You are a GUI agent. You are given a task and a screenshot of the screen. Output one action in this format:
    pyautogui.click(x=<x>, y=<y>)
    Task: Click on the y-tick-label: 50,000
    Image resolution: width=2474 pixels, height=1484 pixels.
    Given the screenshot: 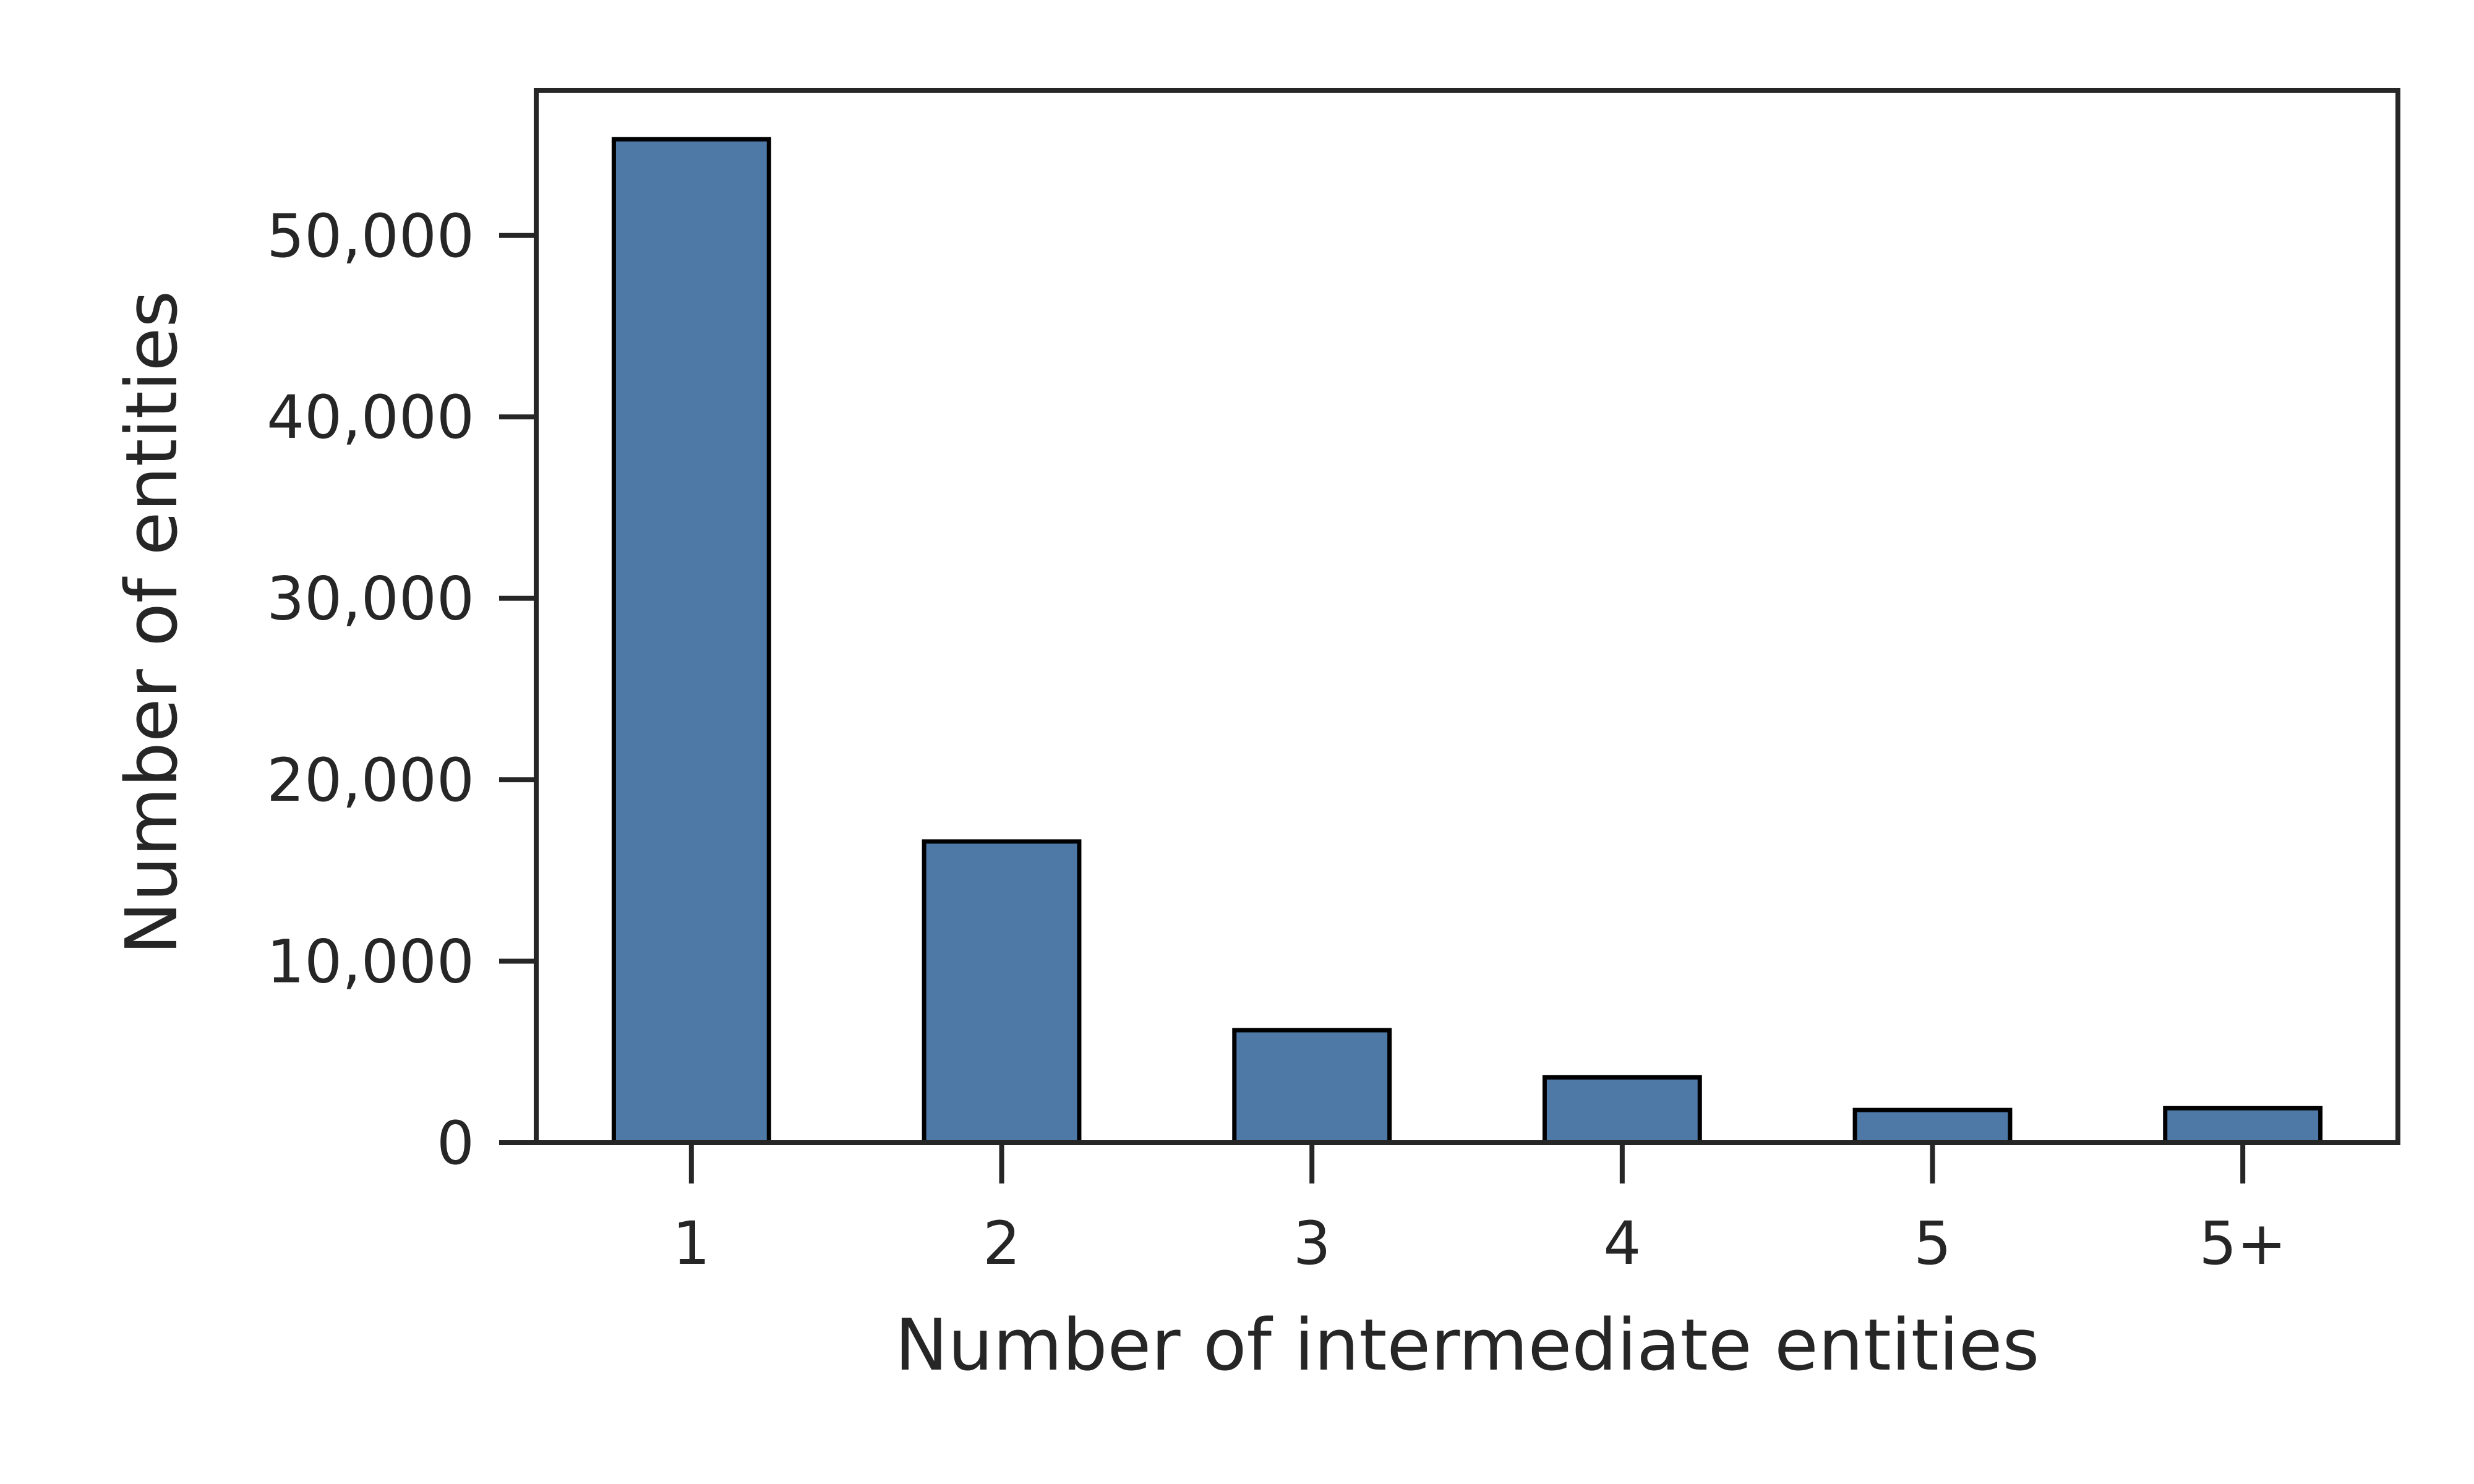 What is the action you would take?
    pyautogui.click(x=370, y=236)
    